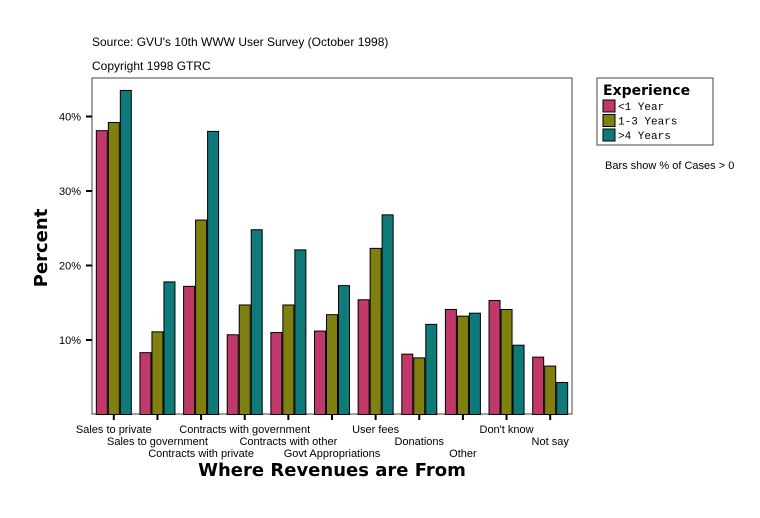 The width and height of the screenshot is (760, 518). What do you see at coordinates (70, 118) in the screenshot?
I see `y-tick-label: 40%` at bounding box center [70, 118].